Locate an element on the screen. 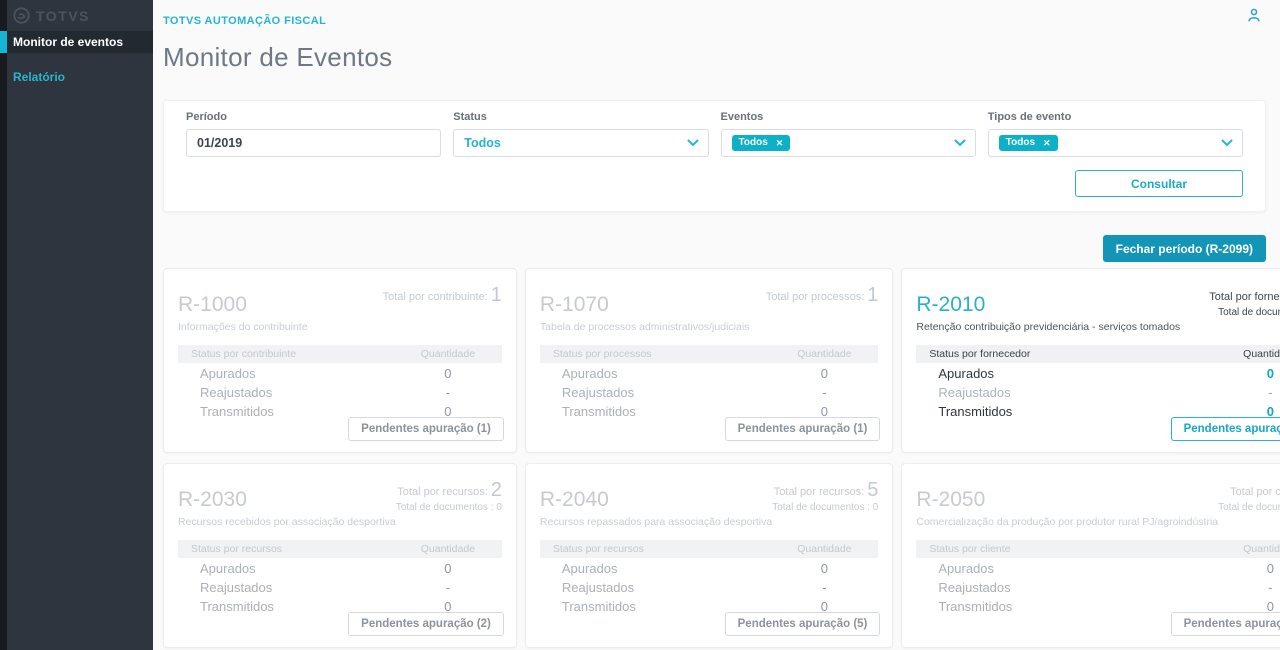  status-column-header: Status por cliente is located at coordinates (970, 549).